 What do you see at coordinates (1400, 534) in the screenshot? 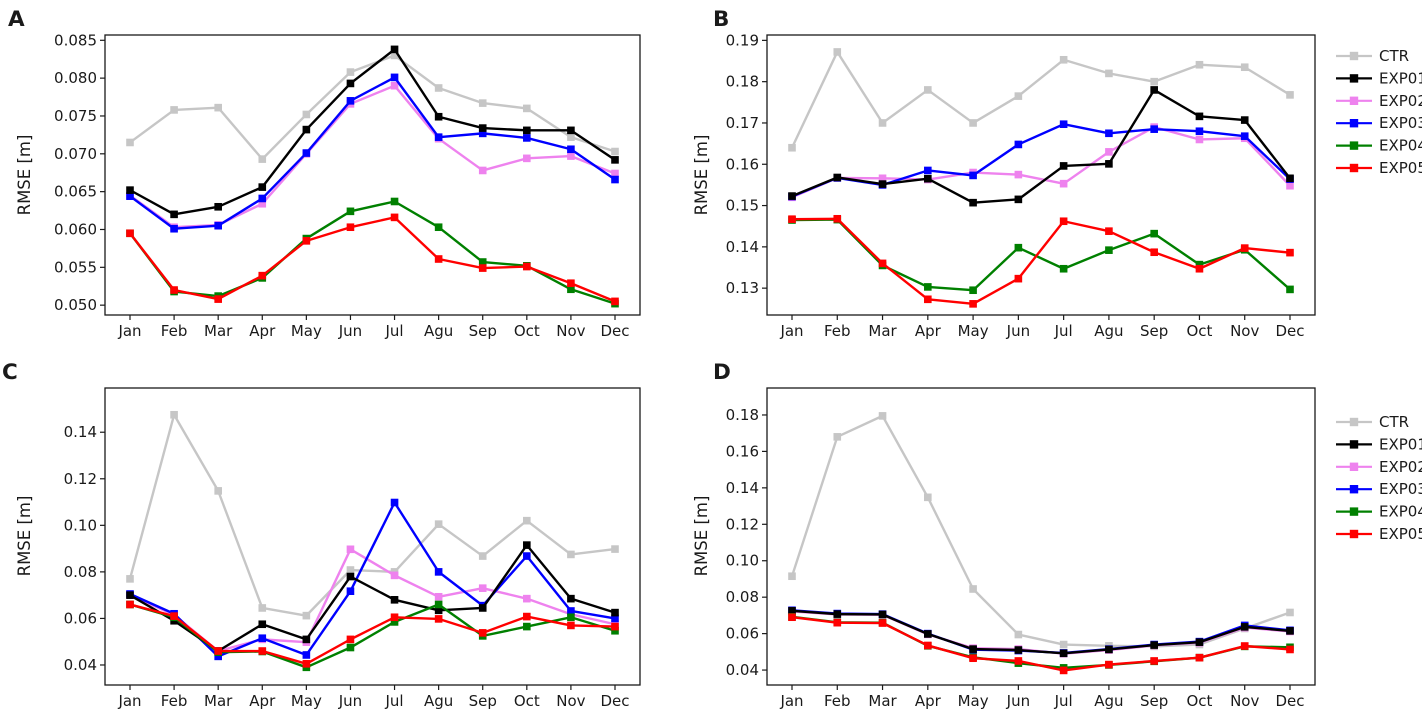
I see `legend-label: EXP05` at bounding box center [1400, 534].